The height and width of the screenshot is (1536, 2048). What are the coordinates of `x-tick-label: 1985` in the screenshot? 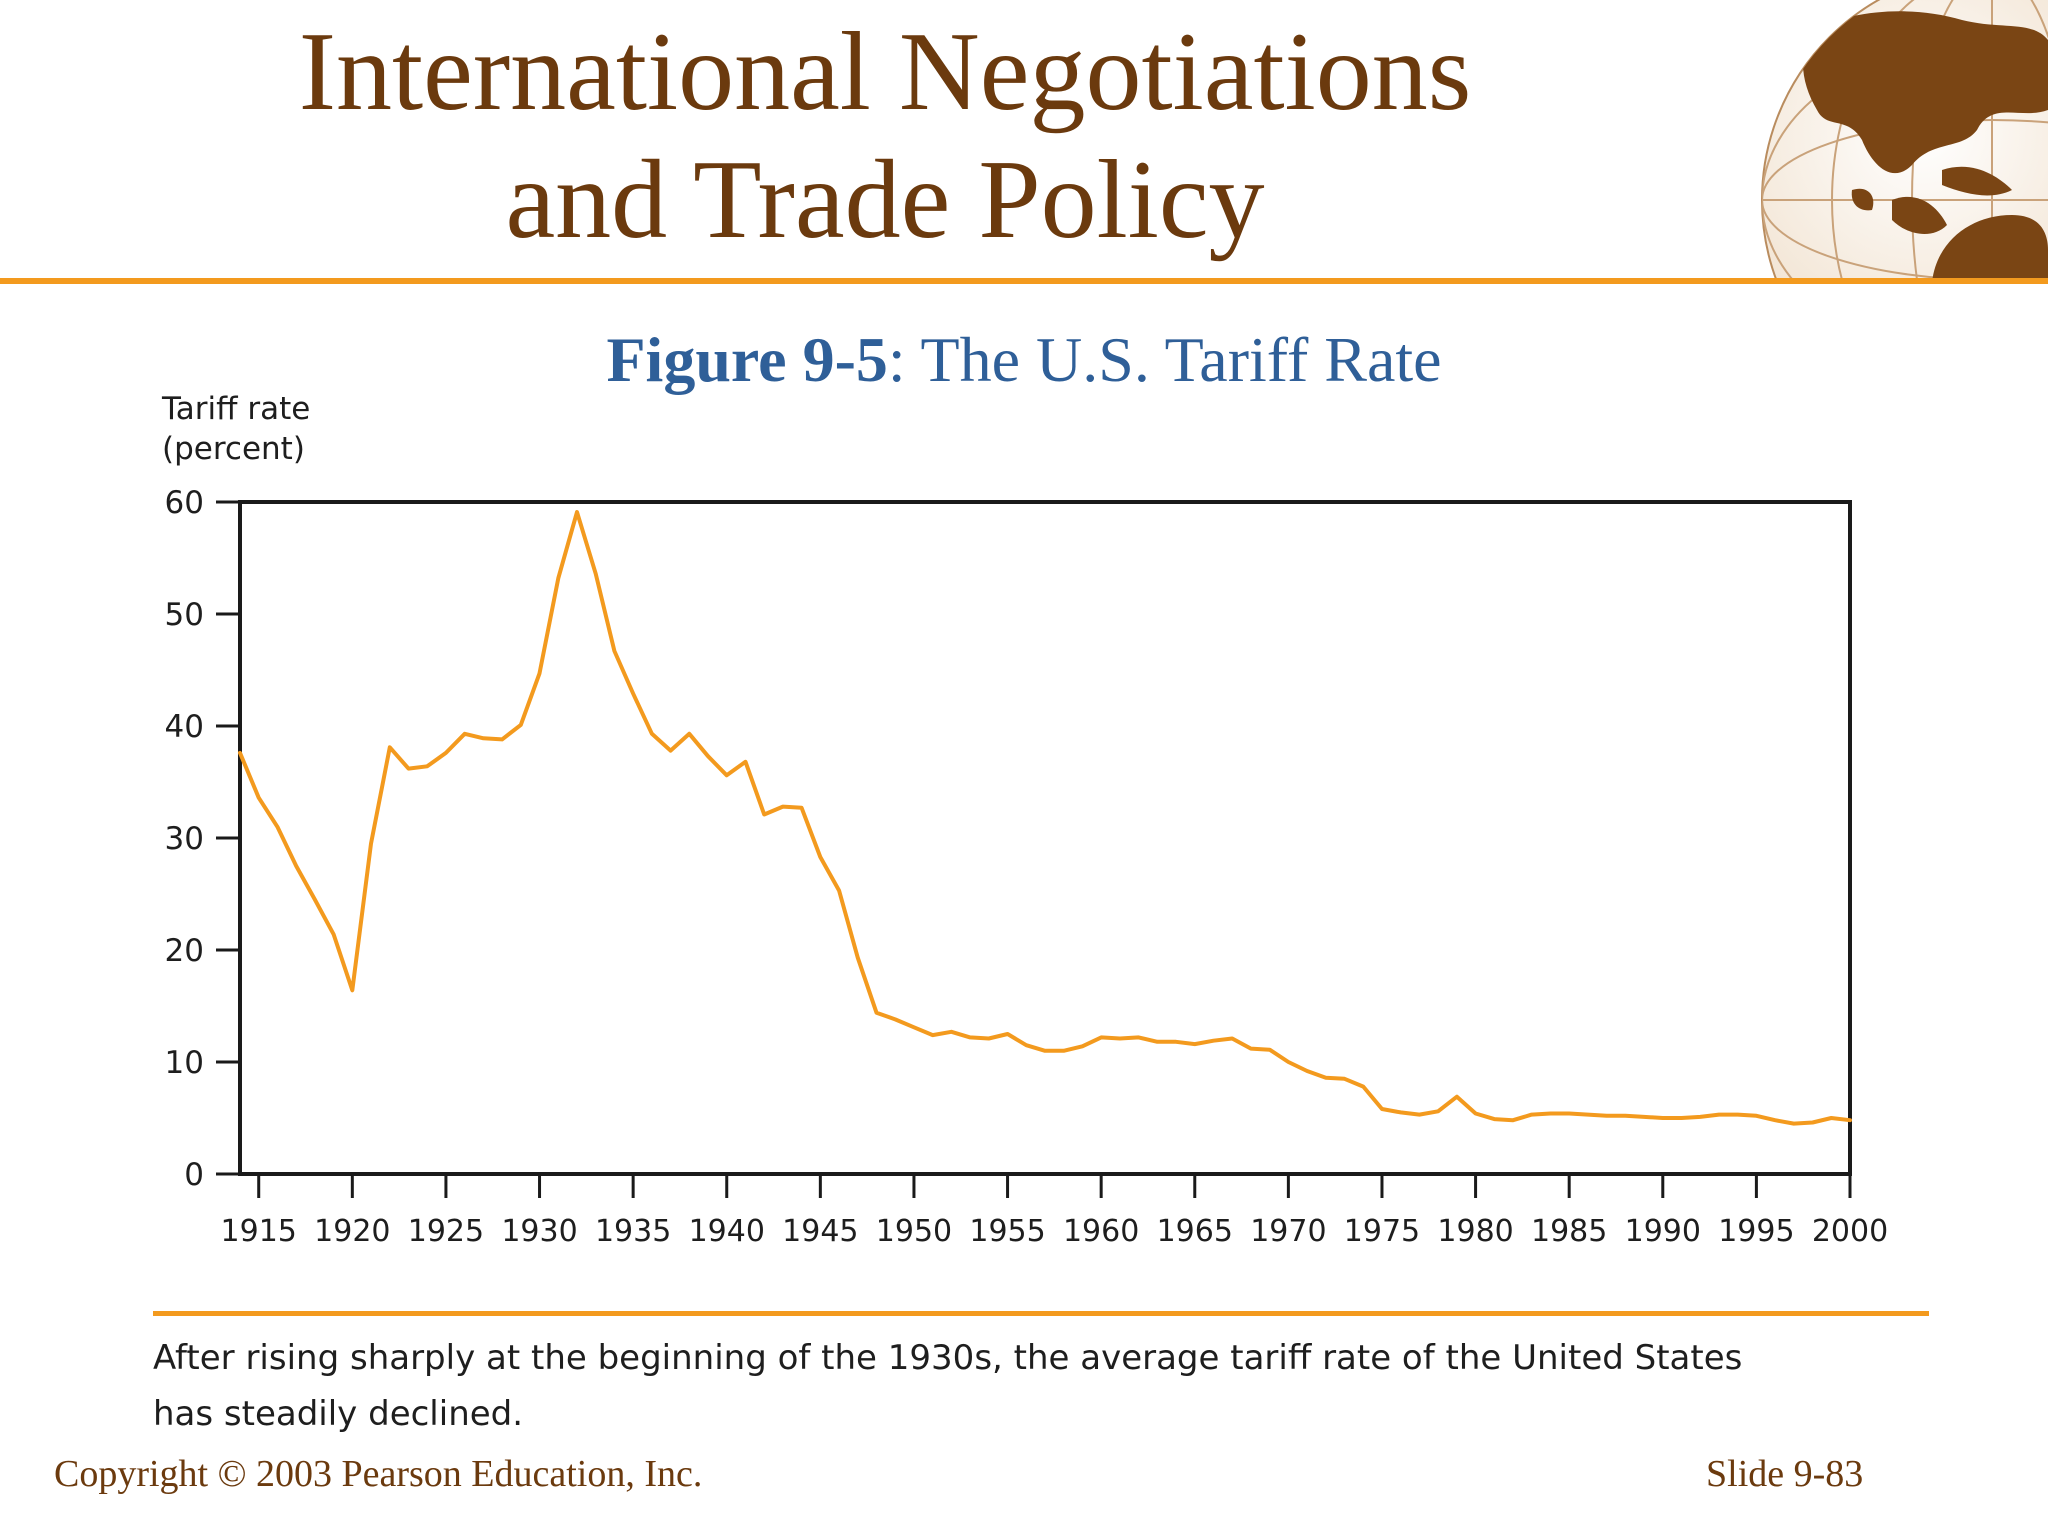 It's located at (1569, 1231).